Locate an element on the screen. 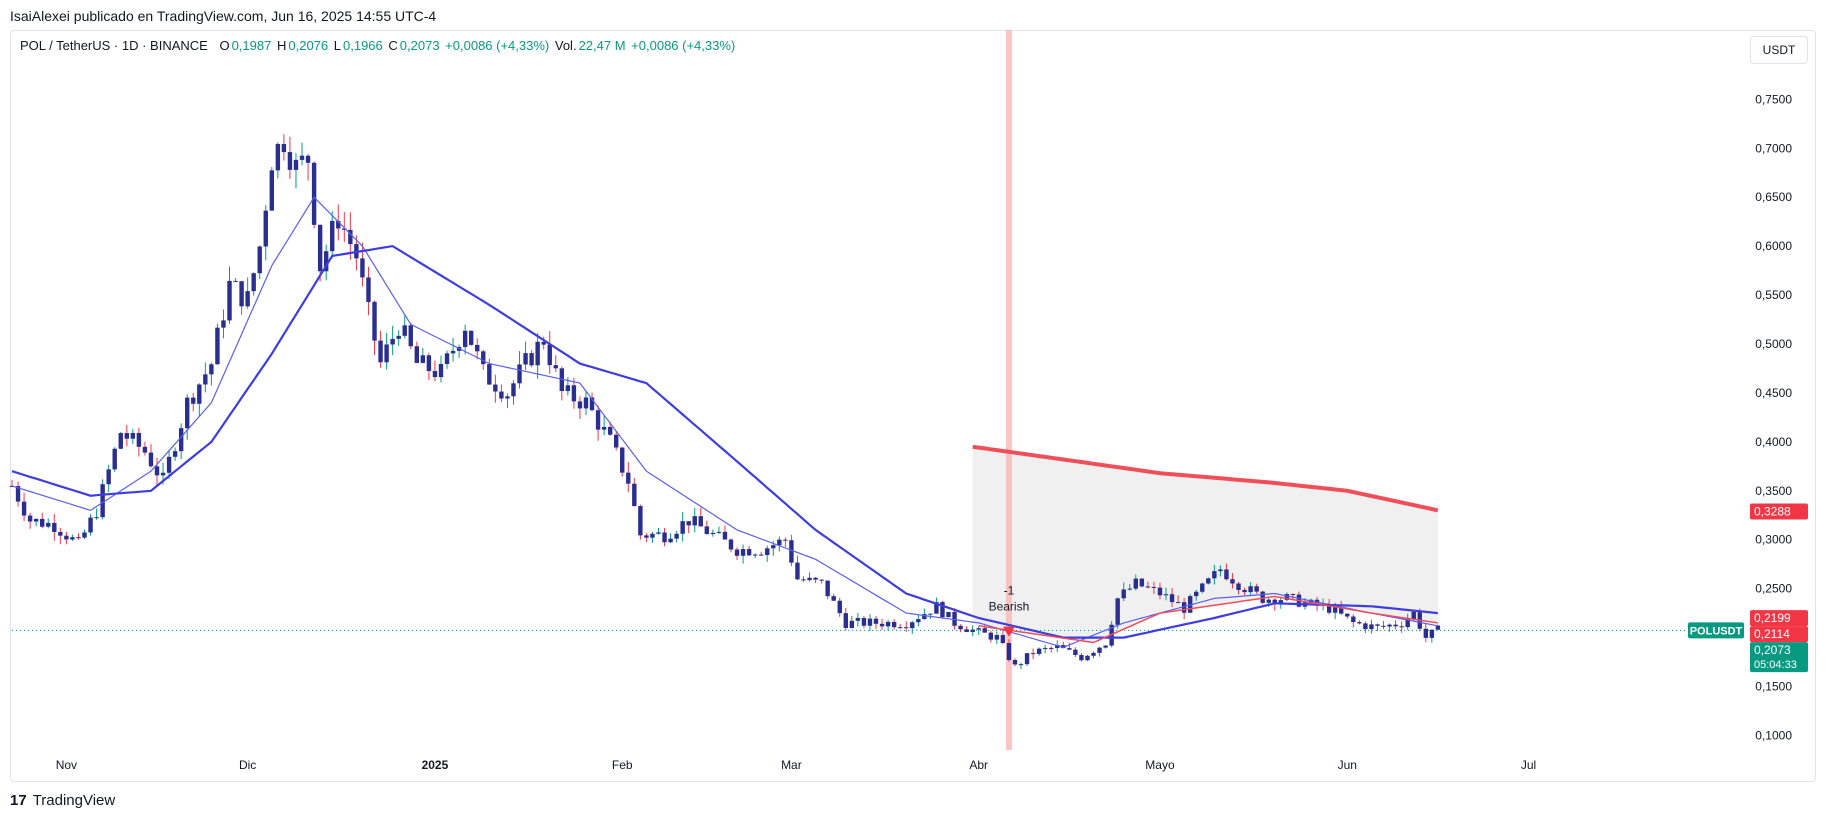 This screenshot has height=820, width=1826. tradingview-logo: 17 is located at coordinates (18, 800).